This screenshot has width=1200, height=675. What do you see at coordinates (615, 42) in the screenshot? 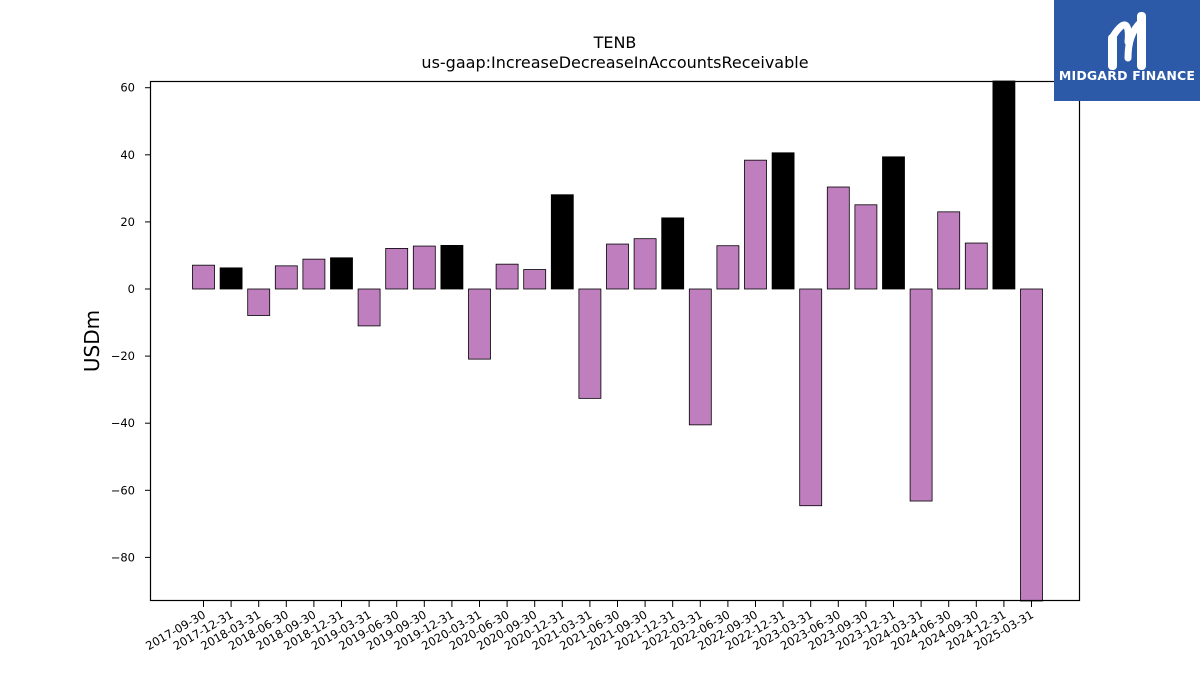
I see `chart-title: TENB` at bounding box center [615, 42].